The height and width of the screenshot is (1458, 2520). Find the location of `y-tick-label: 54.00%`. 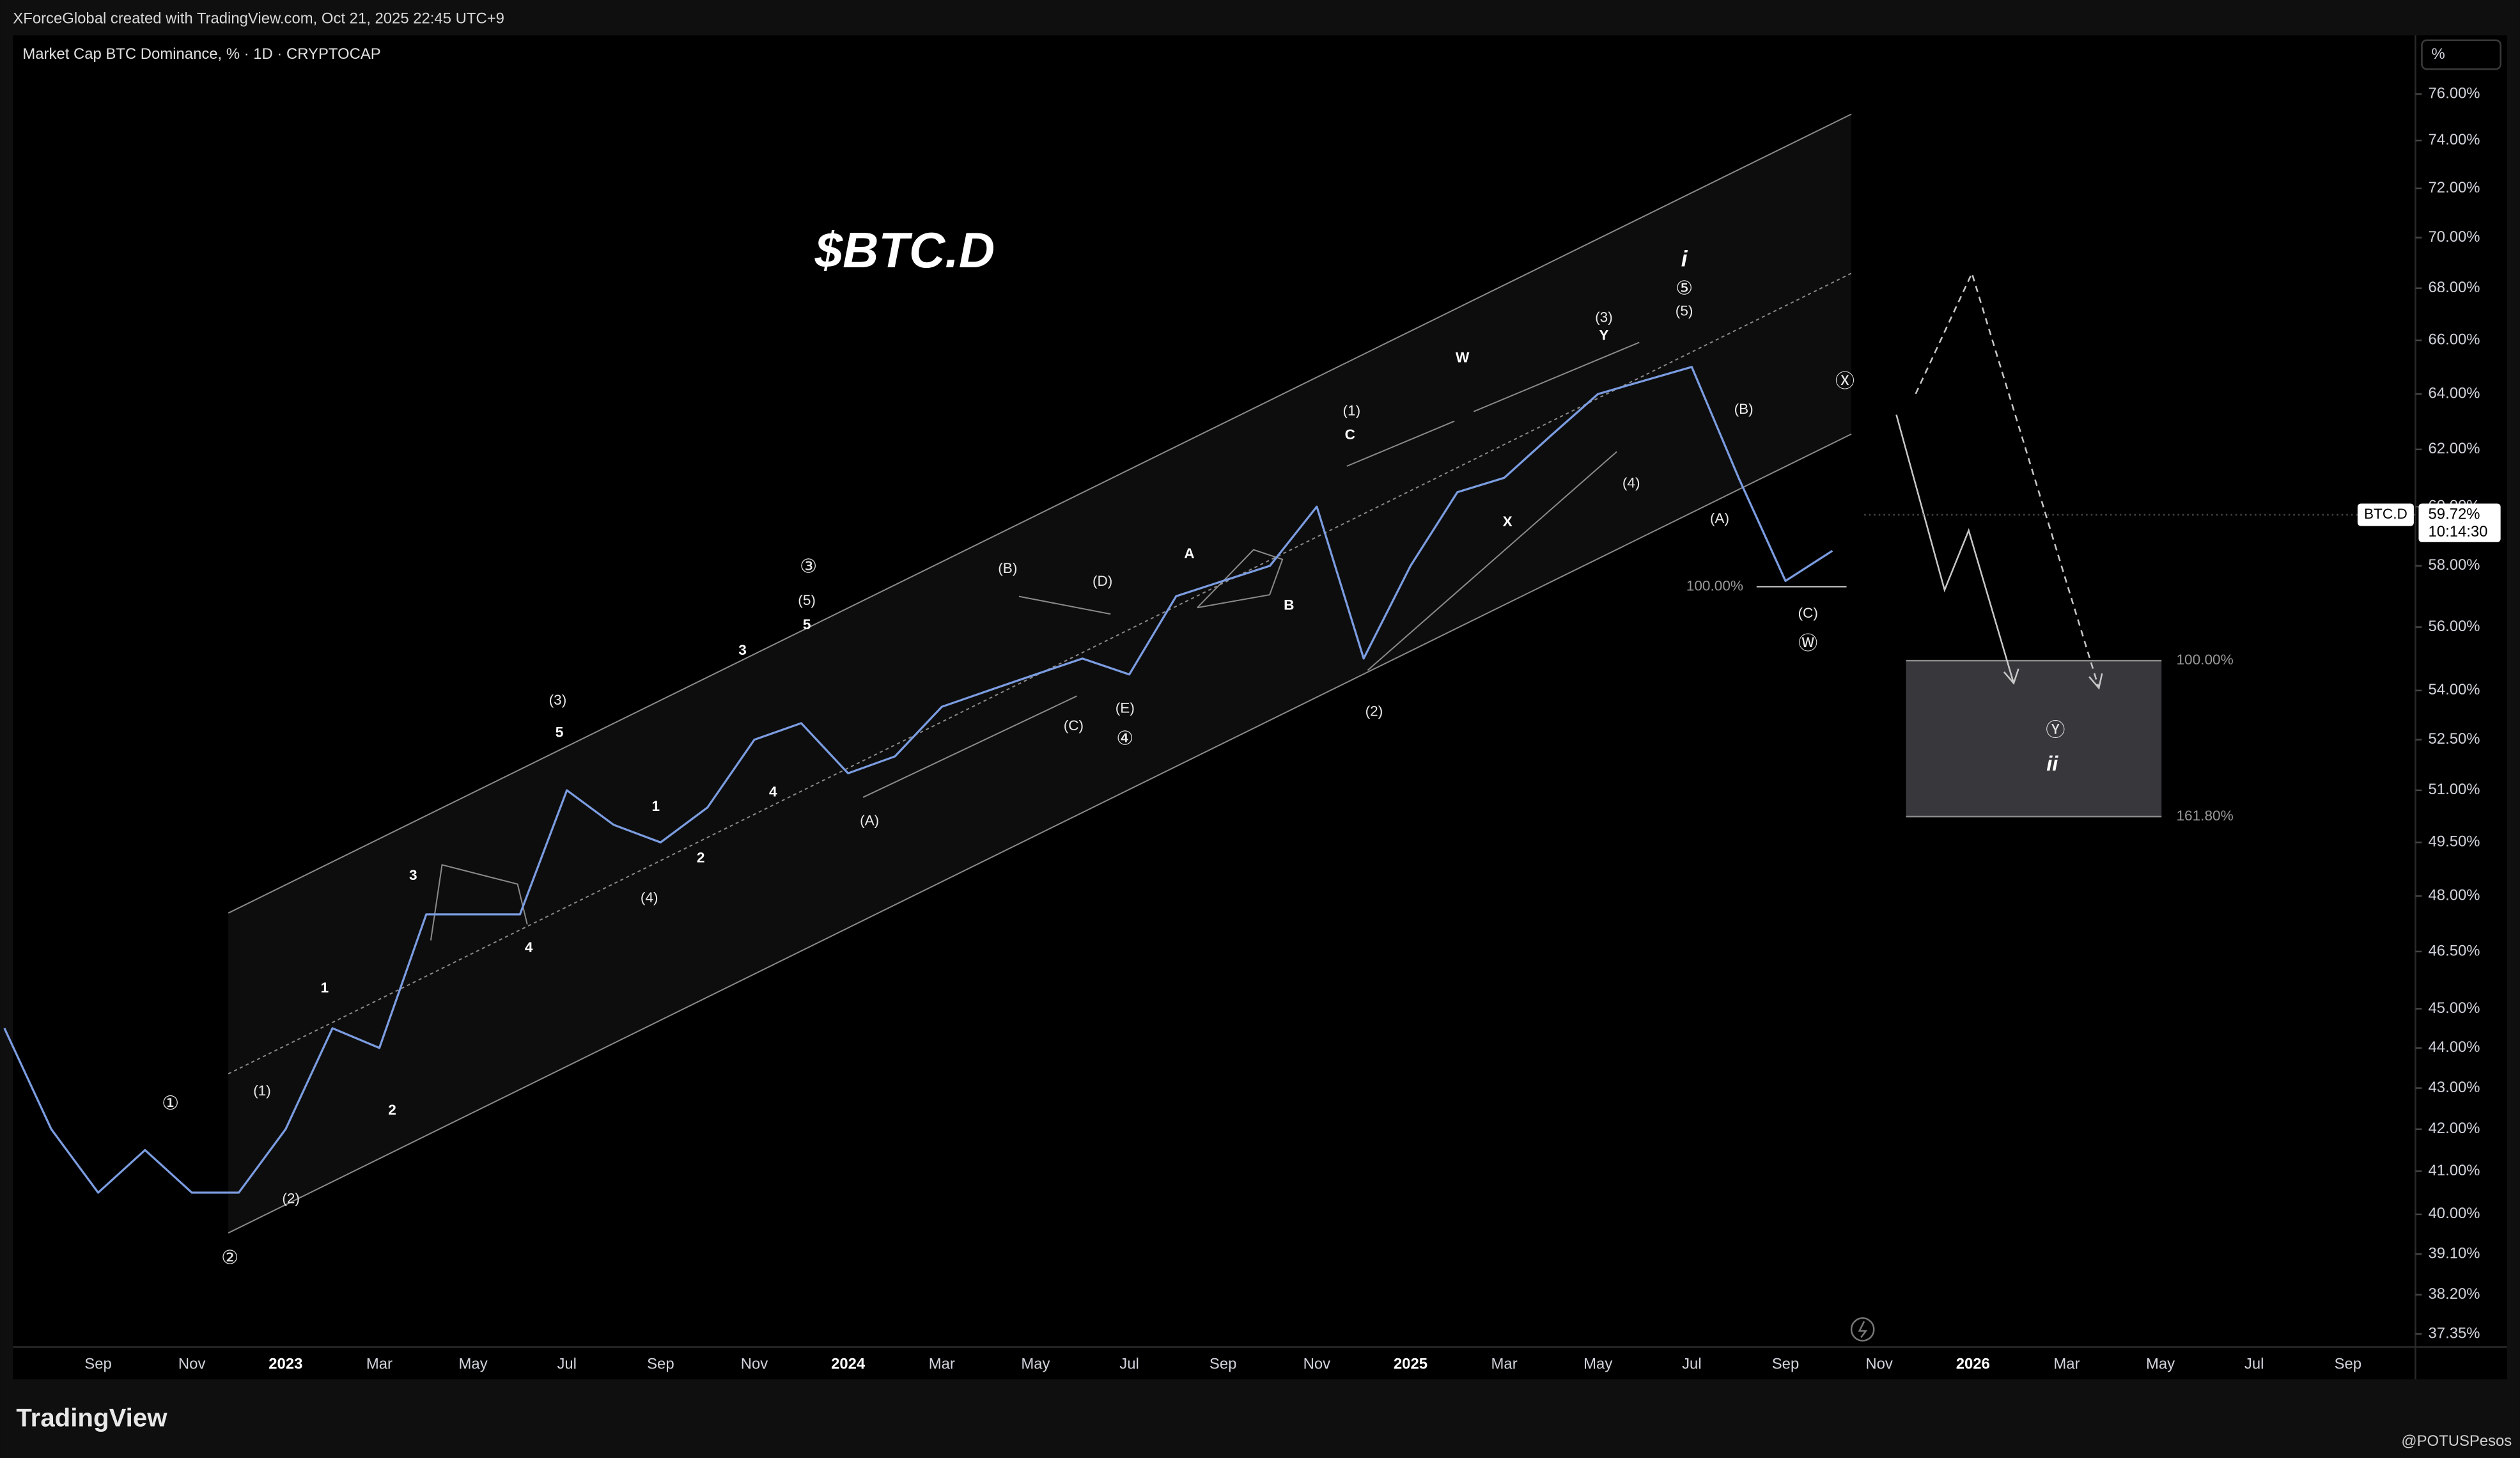

y-tick-label: 54.00% is located at coordinates (2454, 689).